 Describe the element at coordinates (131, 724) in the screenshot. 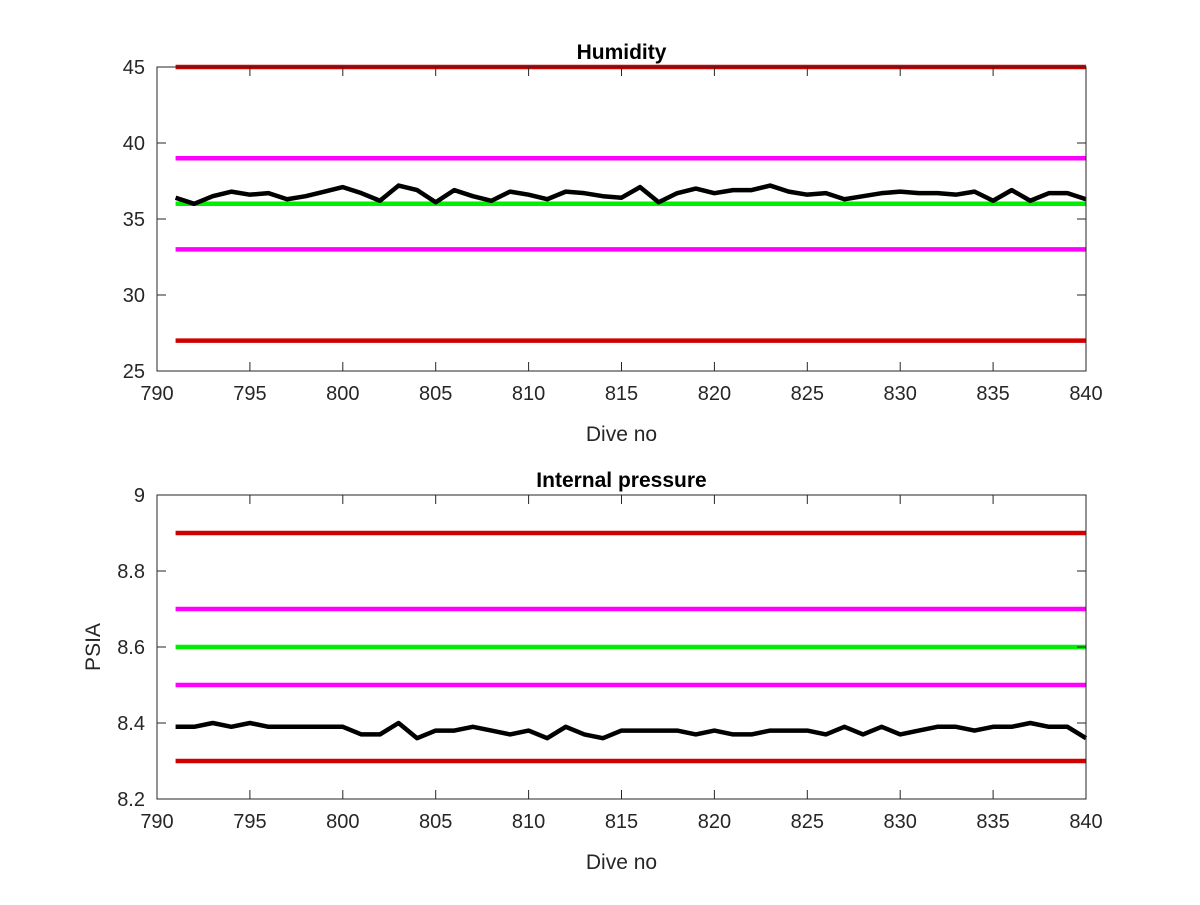

I see `y-tick-label: 8.4` at that location.